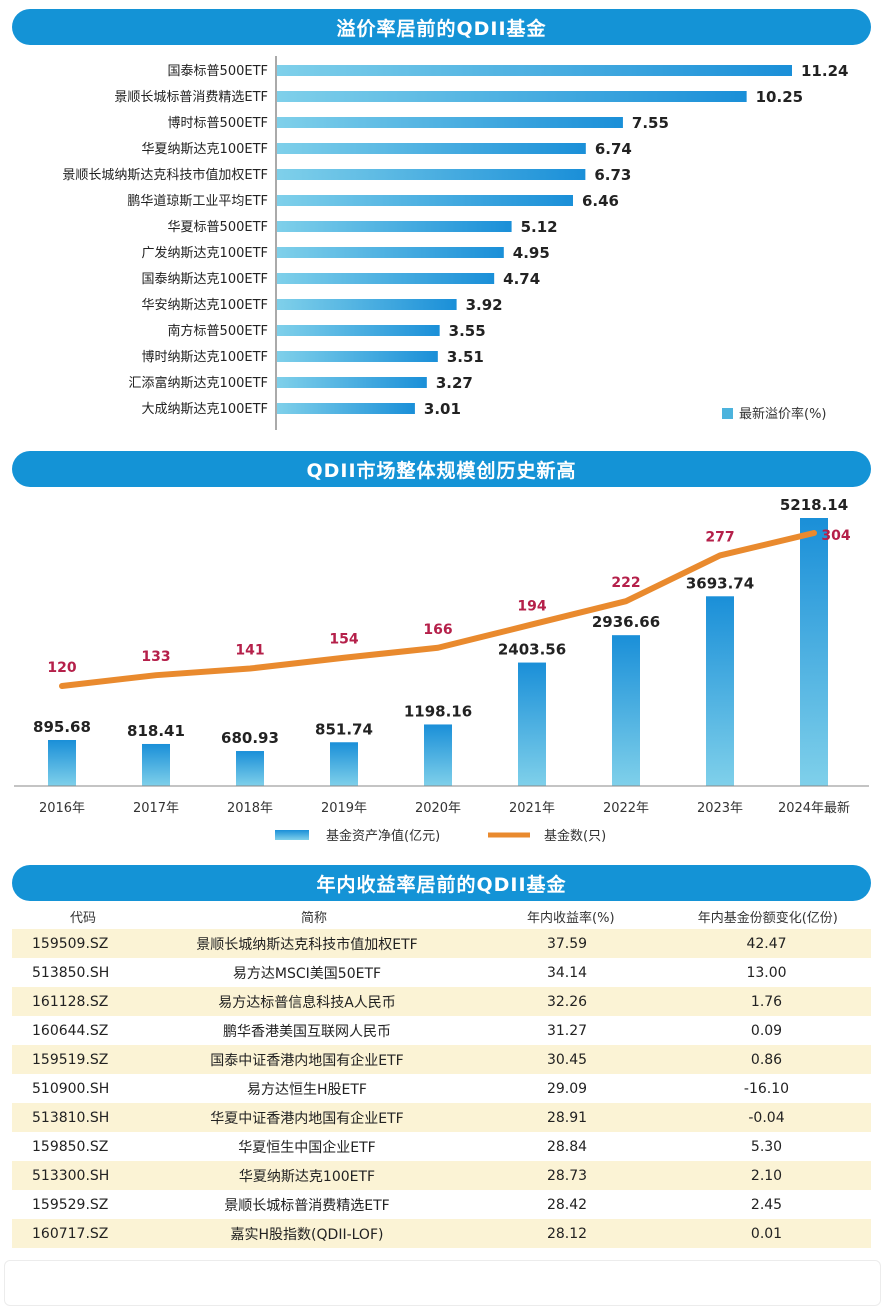 This screenshot has height=1309, width=883. I want to click on legend-swatch, so click(727, 413).